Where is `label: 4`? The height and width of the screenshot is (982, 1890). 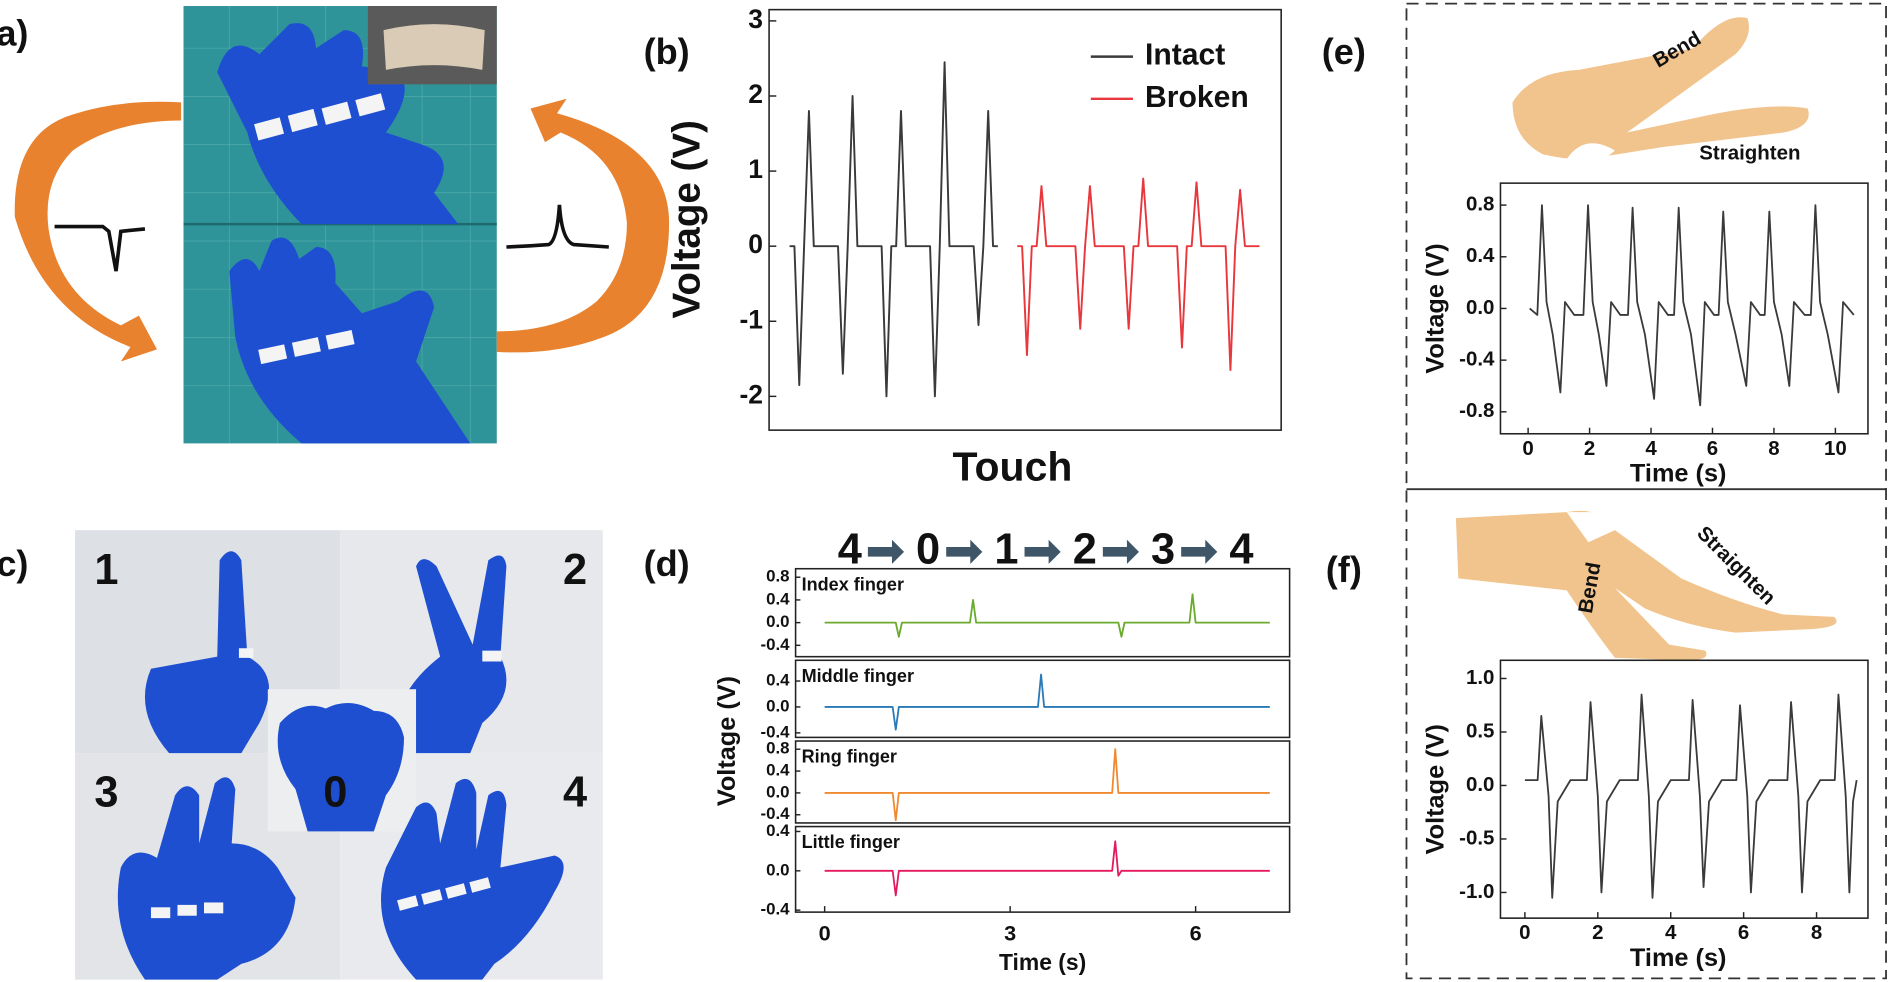
label: 4 is located at coordinates (575, 793).